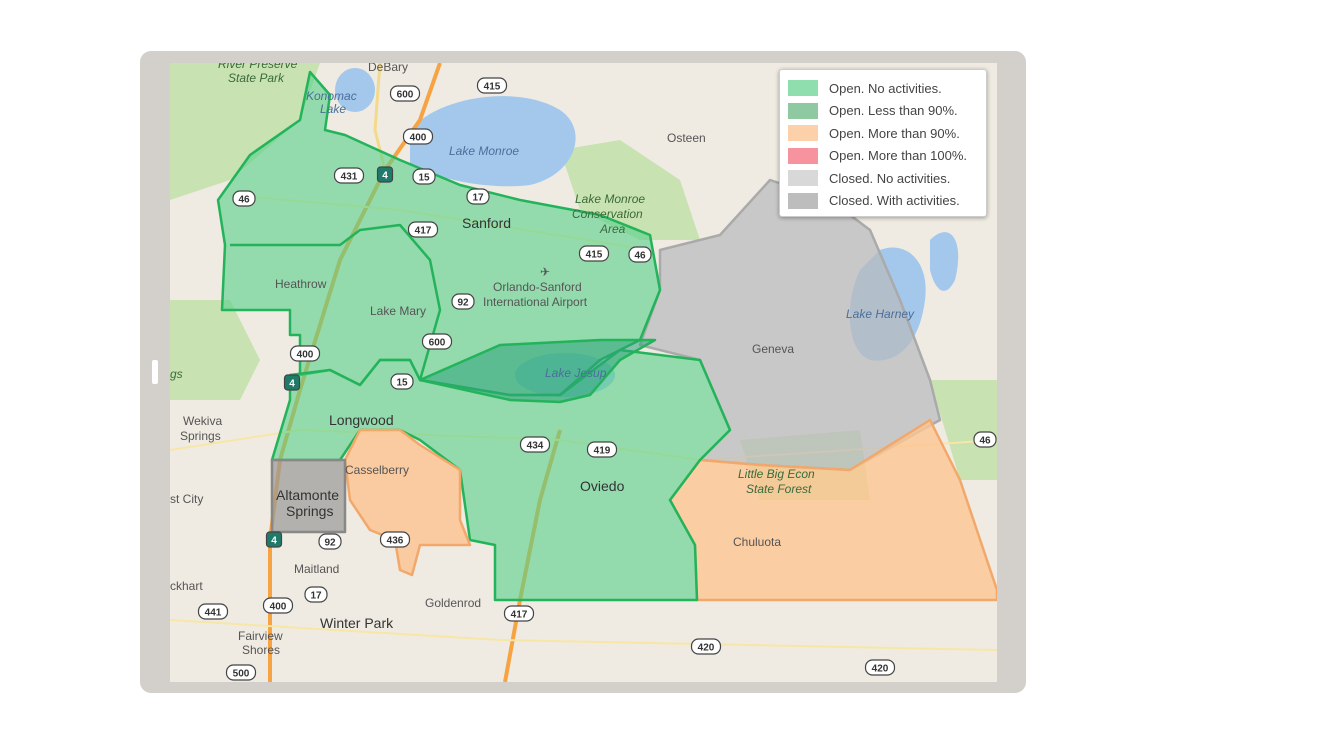 The width and height of the screenshot is (1344, 756). What do you see at coordinates (301, 284) in the screenshot?
I see `place-label: Heathrow` at bounding box center [301, 284].